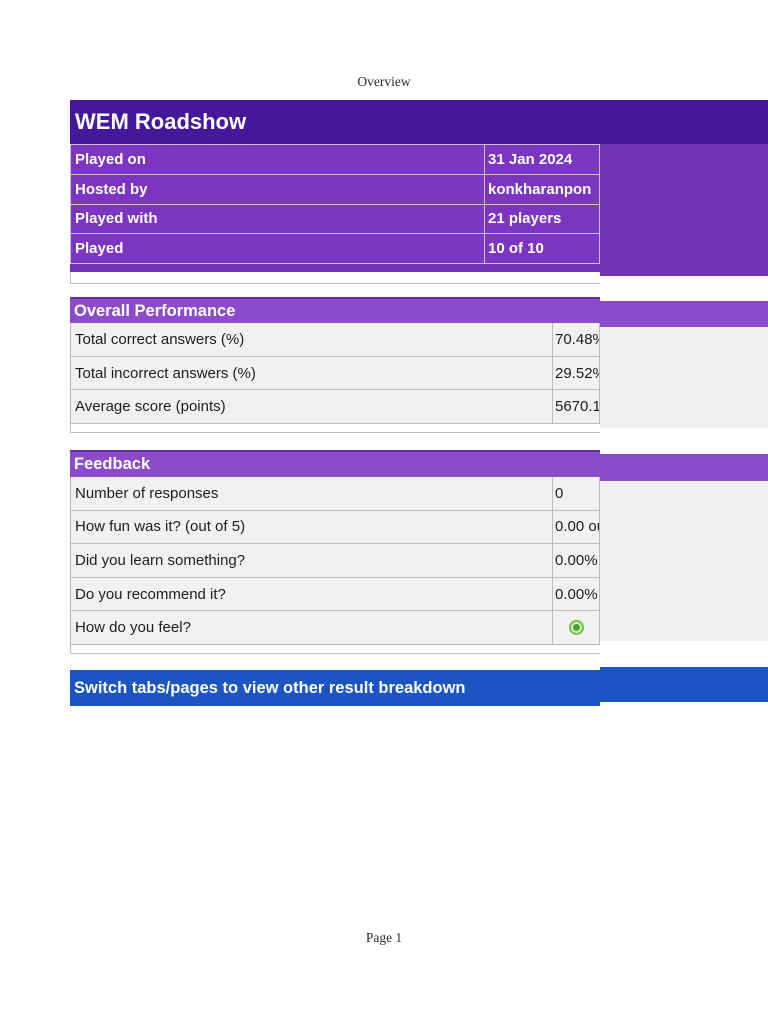 This screenshot has height=1024, width=768. I want to click on row-label: How do you feel?, so click(133, 628).